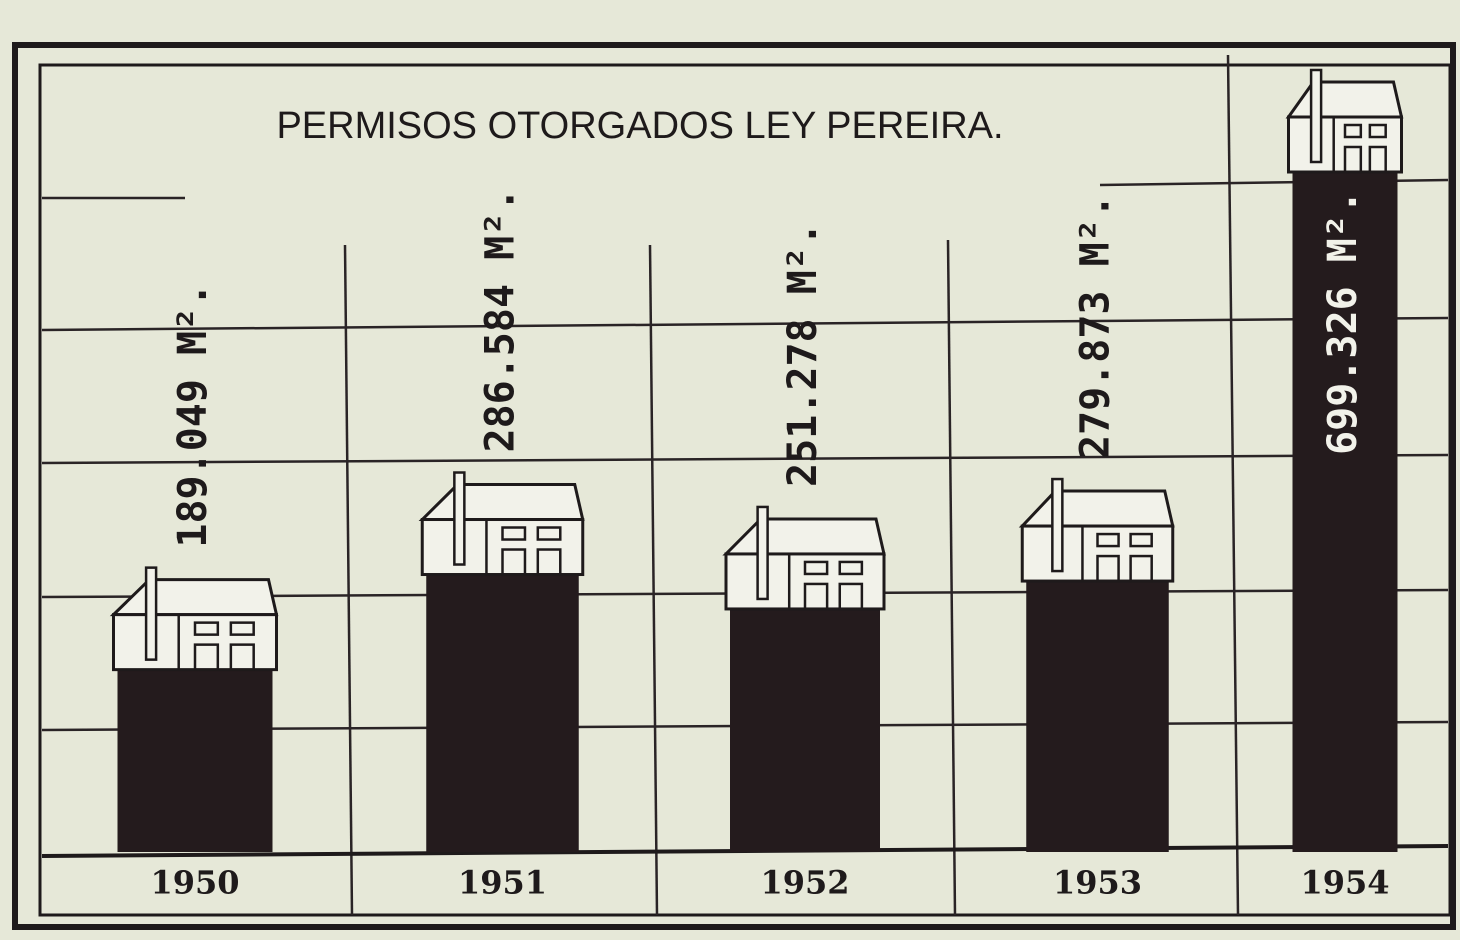  I want to click on value-label: 251.278 M²., so click(803, 354).